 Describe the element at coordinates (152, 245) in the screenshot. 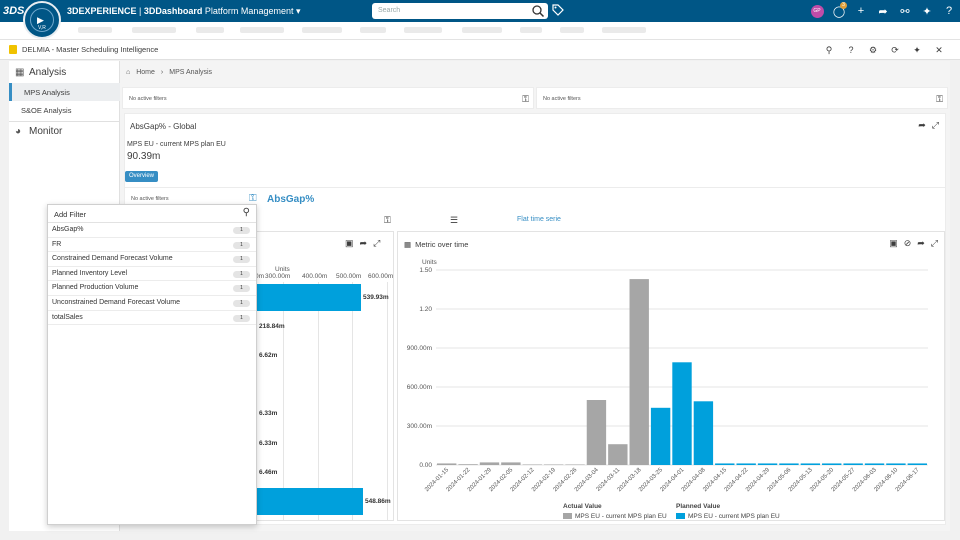

I see `filter-option: FR 1` at that location.